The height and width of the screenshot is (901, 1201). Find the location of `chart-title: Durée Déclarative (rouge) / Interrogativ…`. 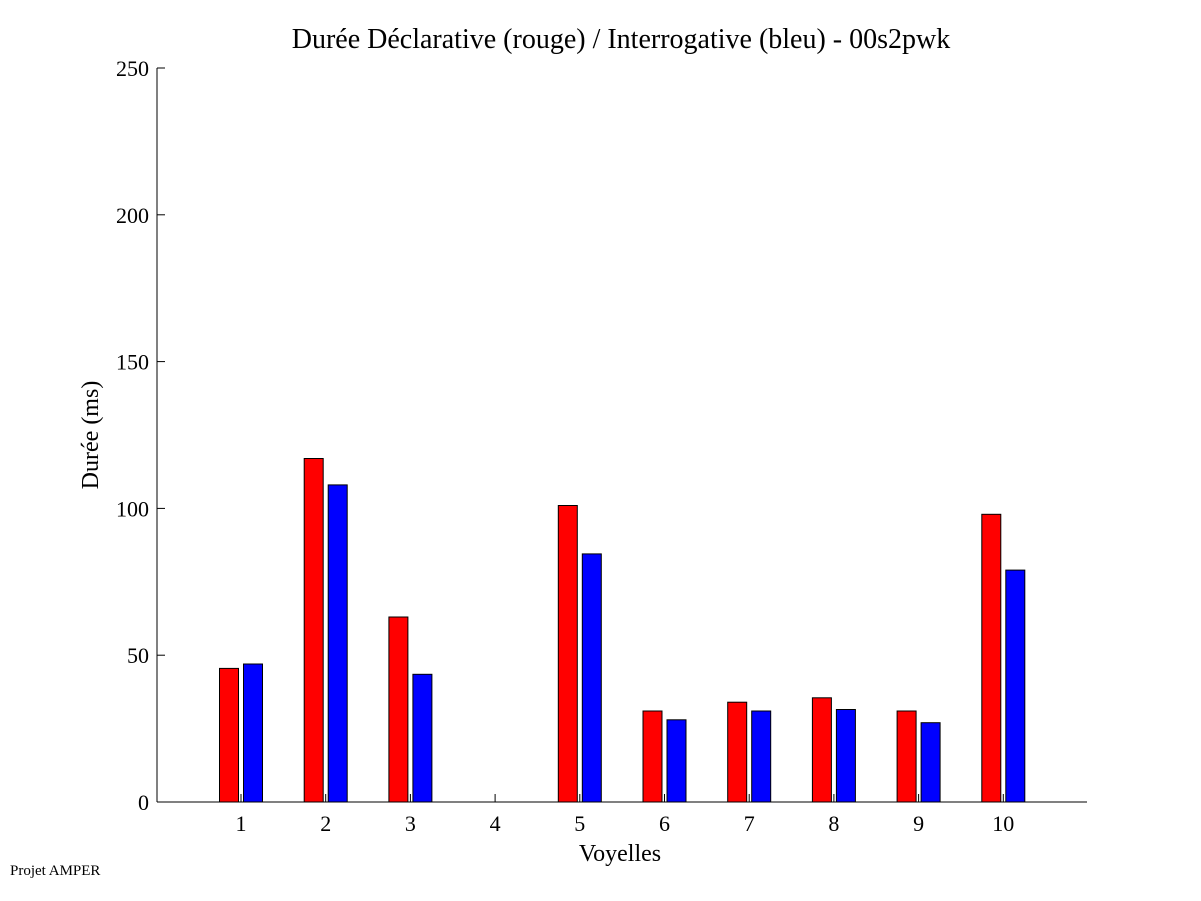

chart-title: Durée Déclarative (rouge) / Interrogativ… is located at coordinates (621, 39).